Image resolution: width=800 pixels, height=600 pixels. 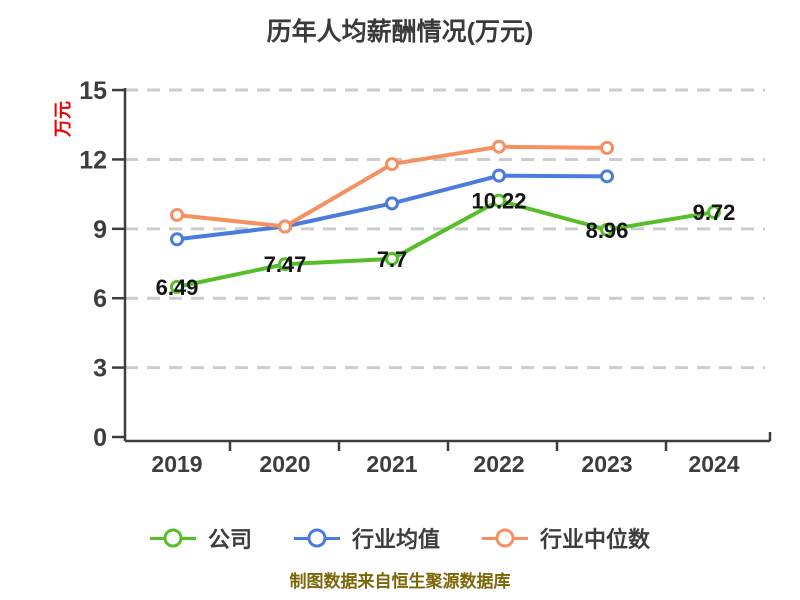 I want to click on legend-item-industry-median: 行业中位数, so click(x=566, y=538).